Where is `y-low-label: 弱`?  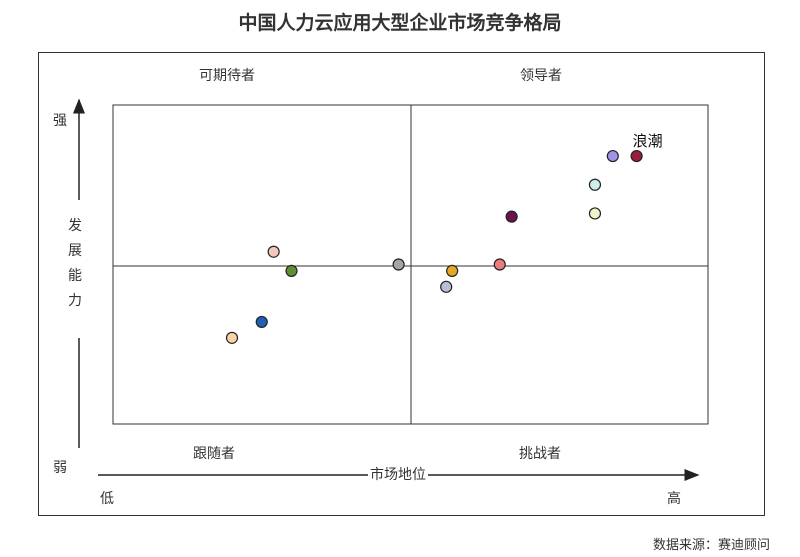 y-low-label: 弱 is located at coordinates (60, 468).